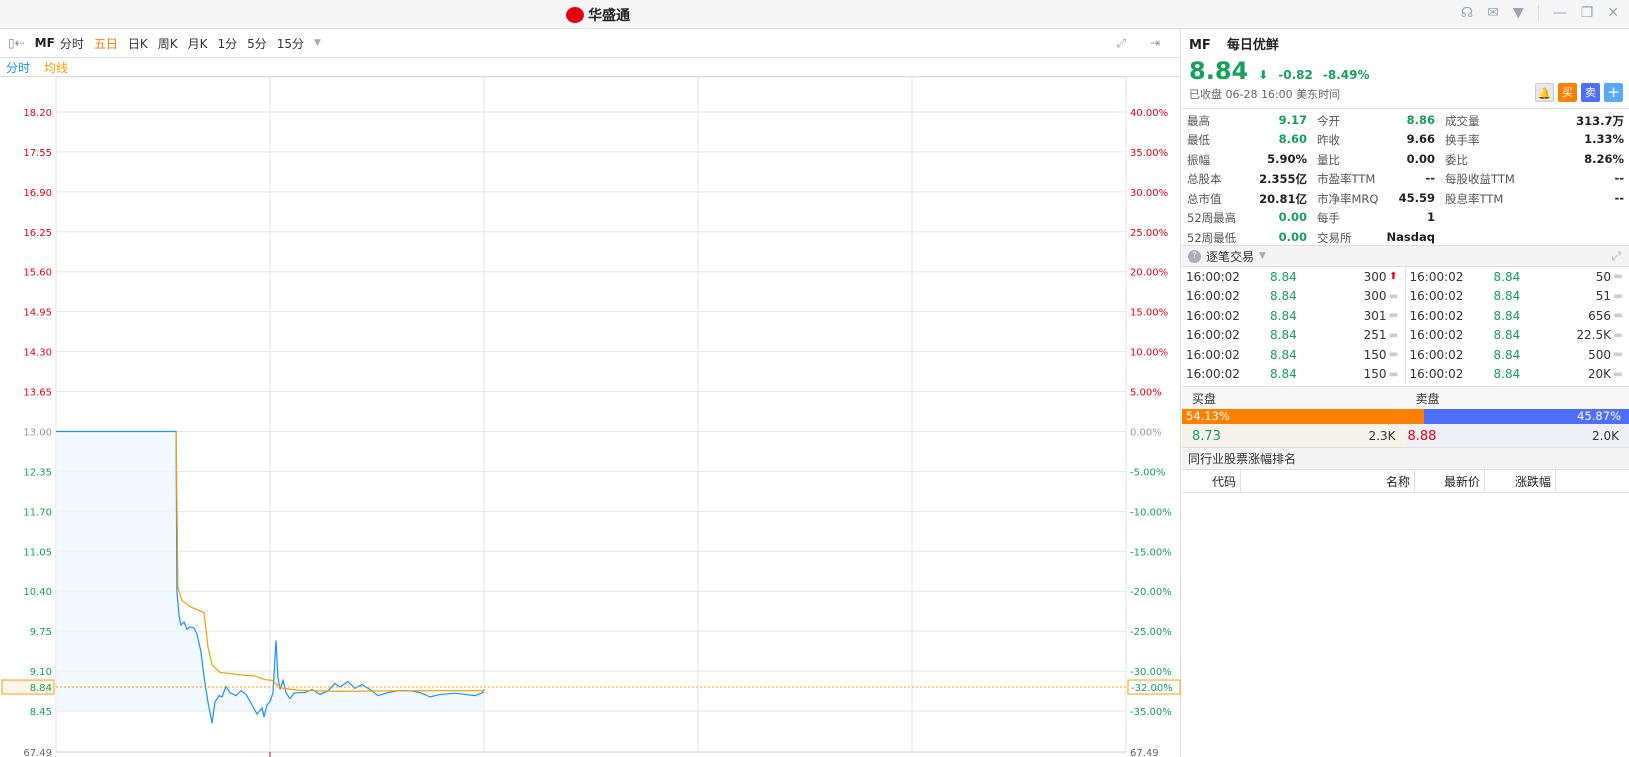 This screenshot has height=757, width=1629. Describe the element at coordinates (1149, 153) in the screenshot. I see `right-tick-label: 35.00%` at that location.